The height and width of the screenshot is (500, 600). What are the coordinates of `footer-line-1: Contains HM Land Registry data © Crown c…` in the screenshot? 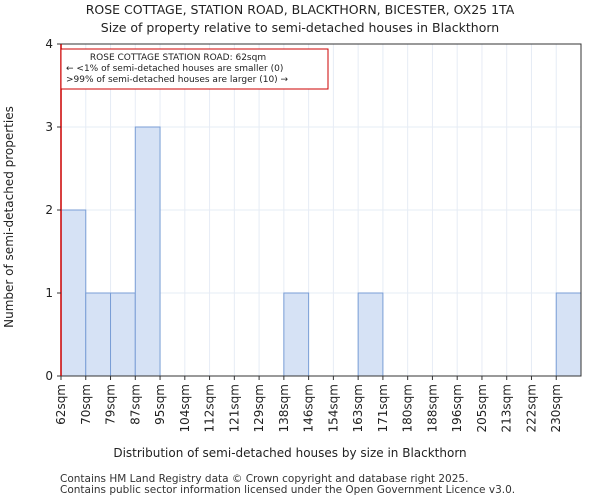 It's located at (264, 479).